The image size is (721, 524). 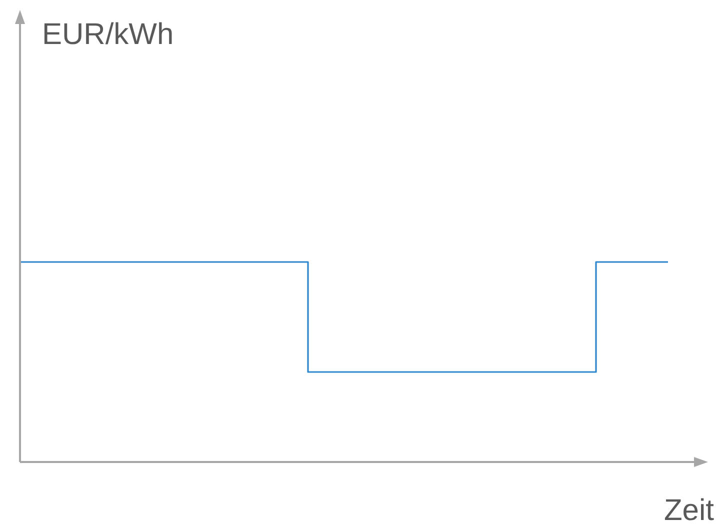 I want to click on x-axis-title: Zeit, so click(x=689, y=509).